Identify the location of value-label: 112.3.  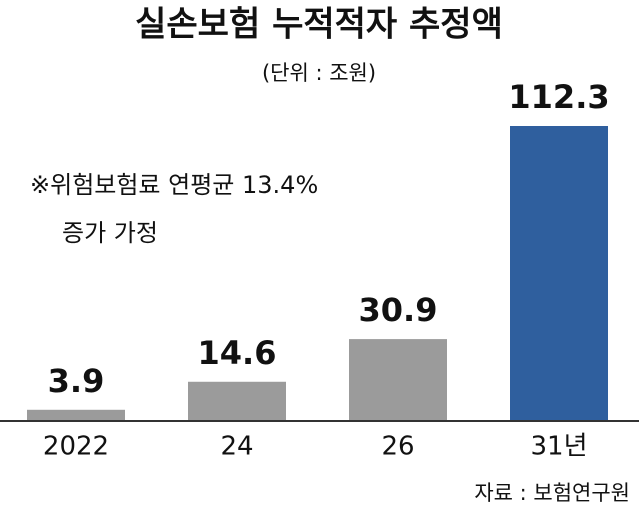
(558, 97).